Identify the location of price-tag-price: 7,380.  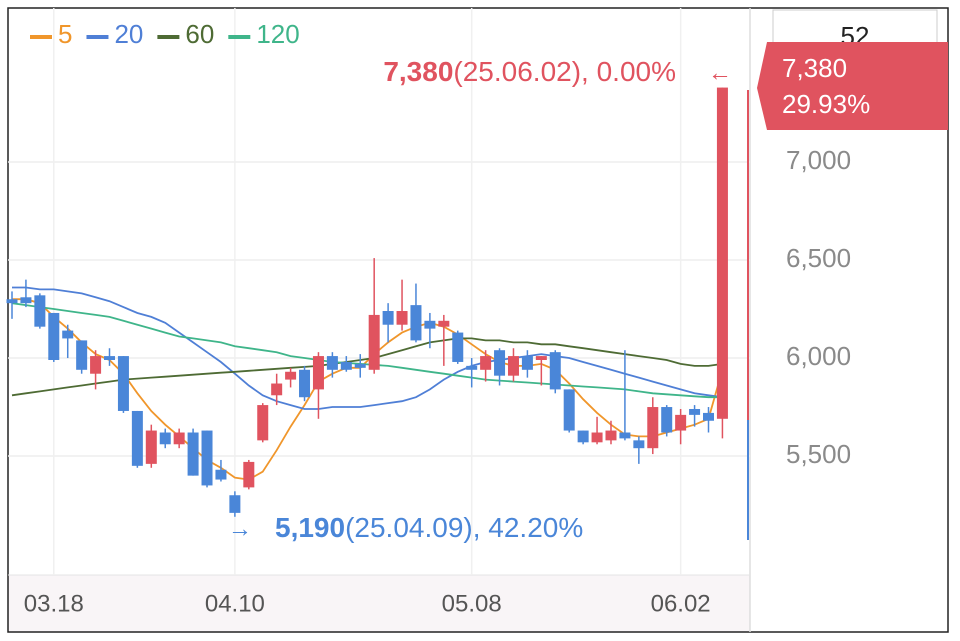
(814, 68).